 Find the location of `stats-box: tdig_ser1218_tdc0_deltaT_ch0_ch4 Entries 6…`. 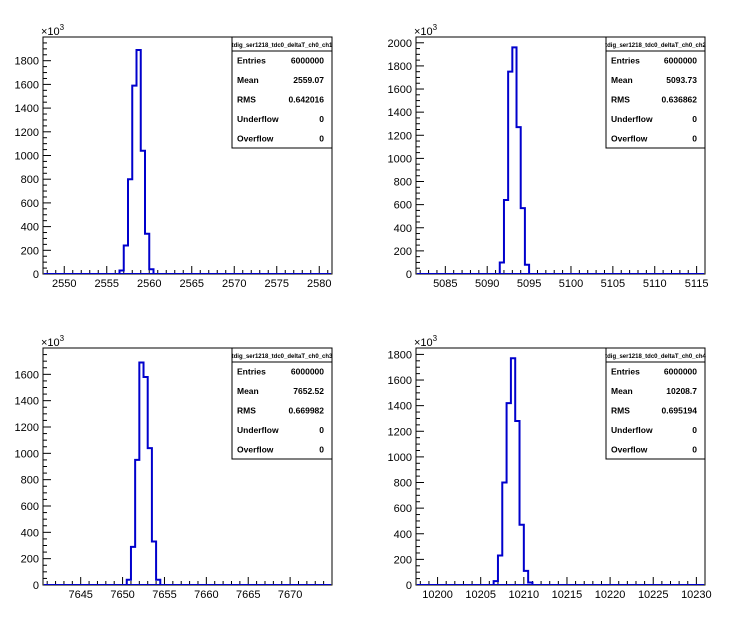

stats-box: tdig_ser1218_tdc0_deltaT_ch0_ch4 Entries 6… is located at coordinates (656, 403).